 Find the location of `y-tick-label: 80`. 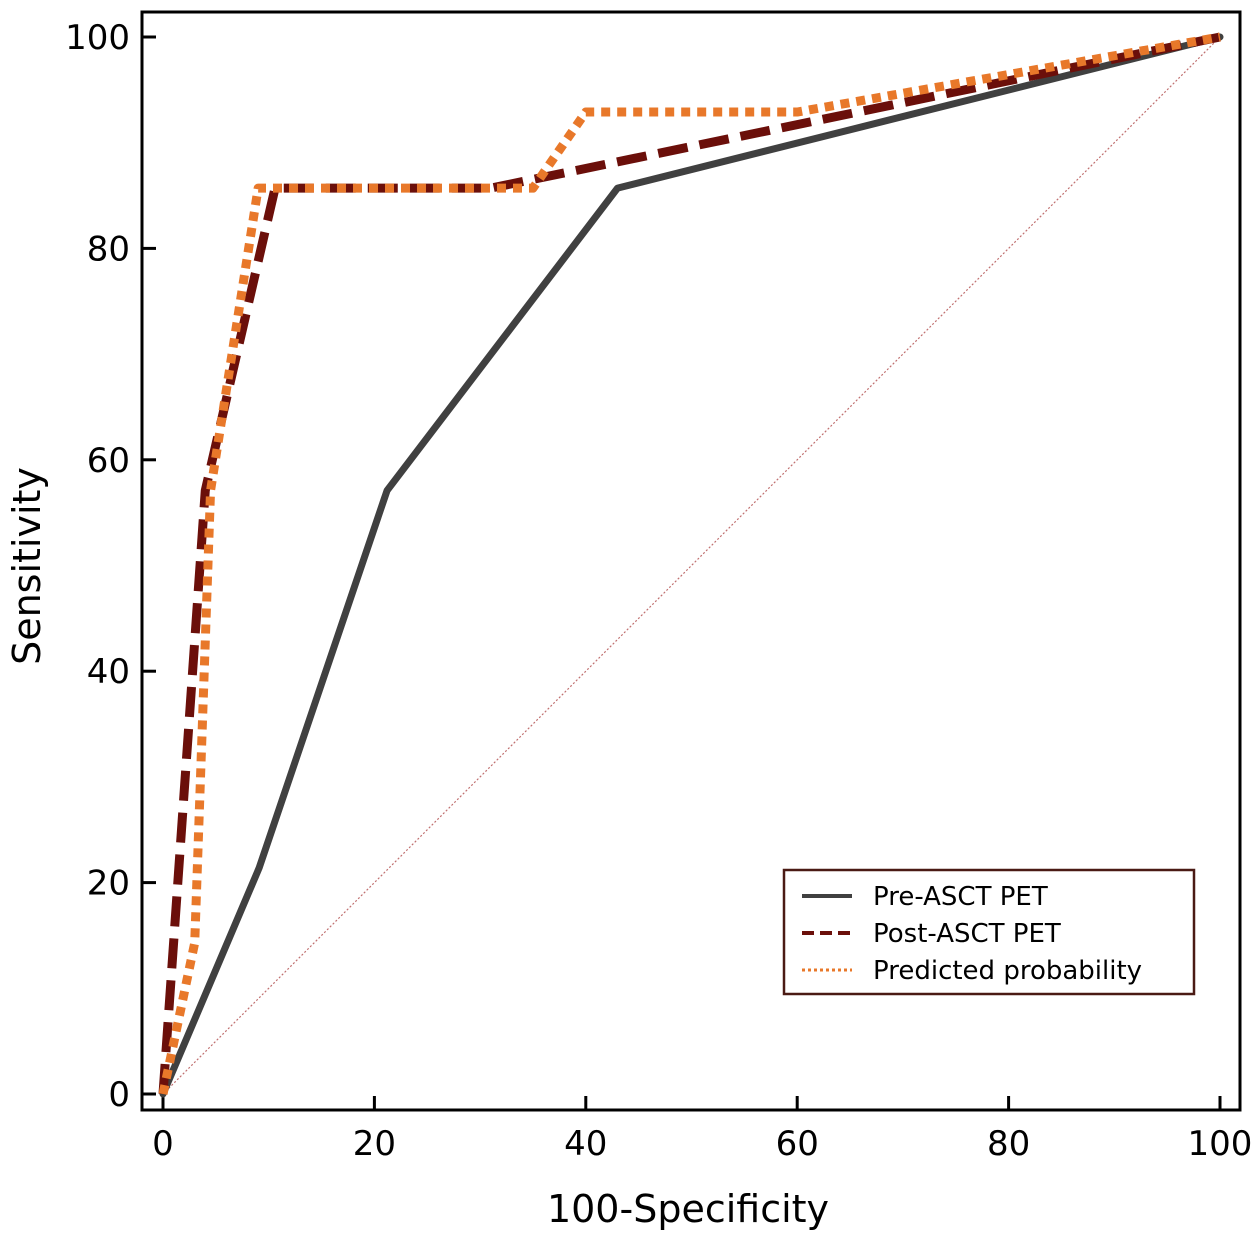

y-tick-label: 80 is located at coordinates (108, 249).